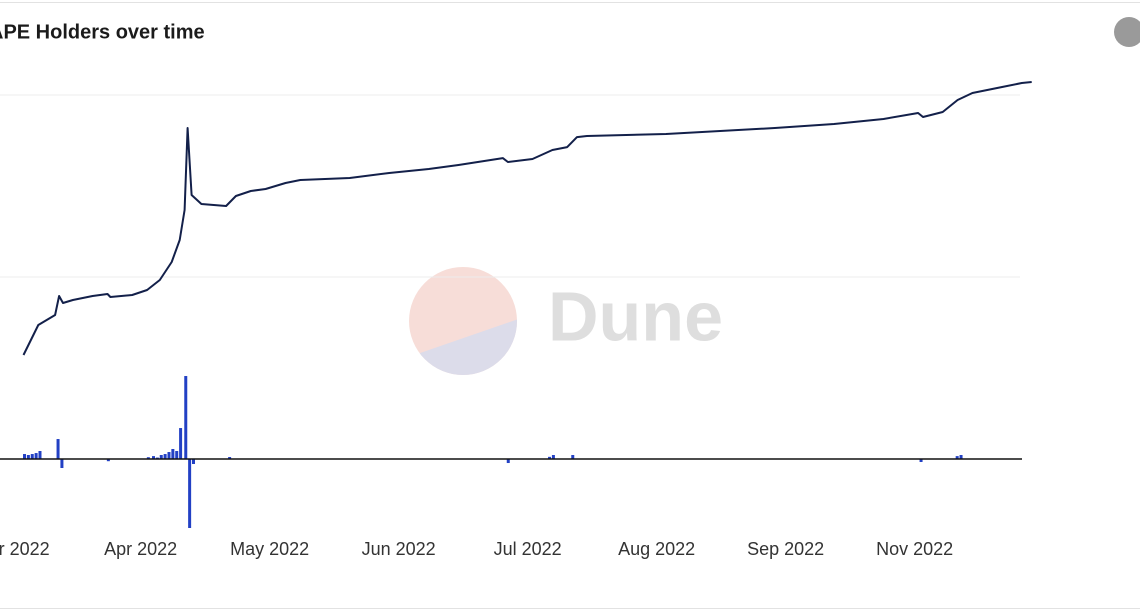  What do you see at coordinates (140, 549) in the screenshot?
I see `x-tick-label: Apr 2022` at bounding box center [140, 549].